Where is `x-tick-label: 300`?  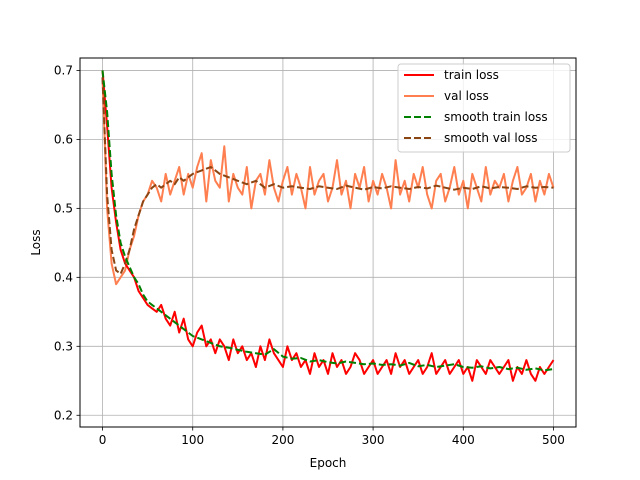
x-tick-label: 300 is located at coordinates (373, 440).